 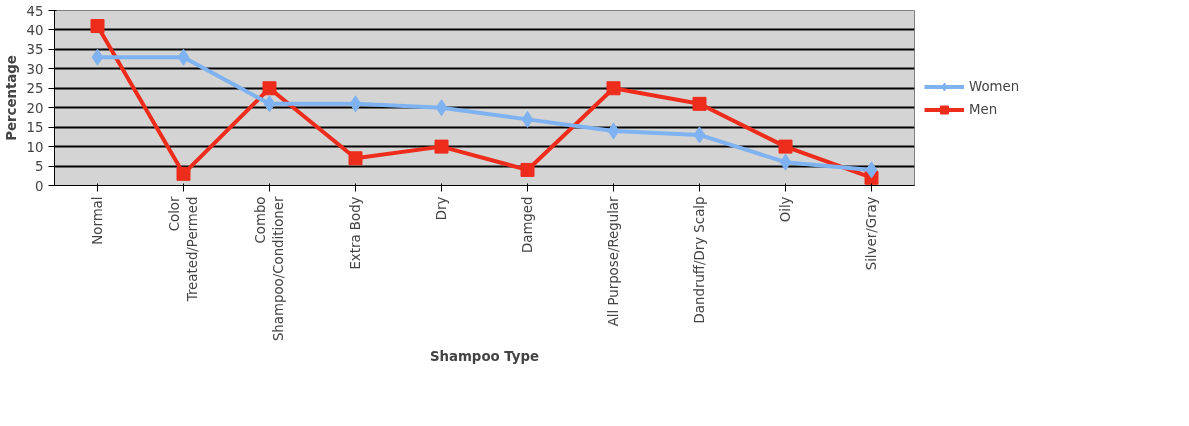 What do you see at coordinates (699, 260) in the screenshot?
I see `x-tick-label: Dandruff/Dry Scalp` at bounding box center [699, 260].